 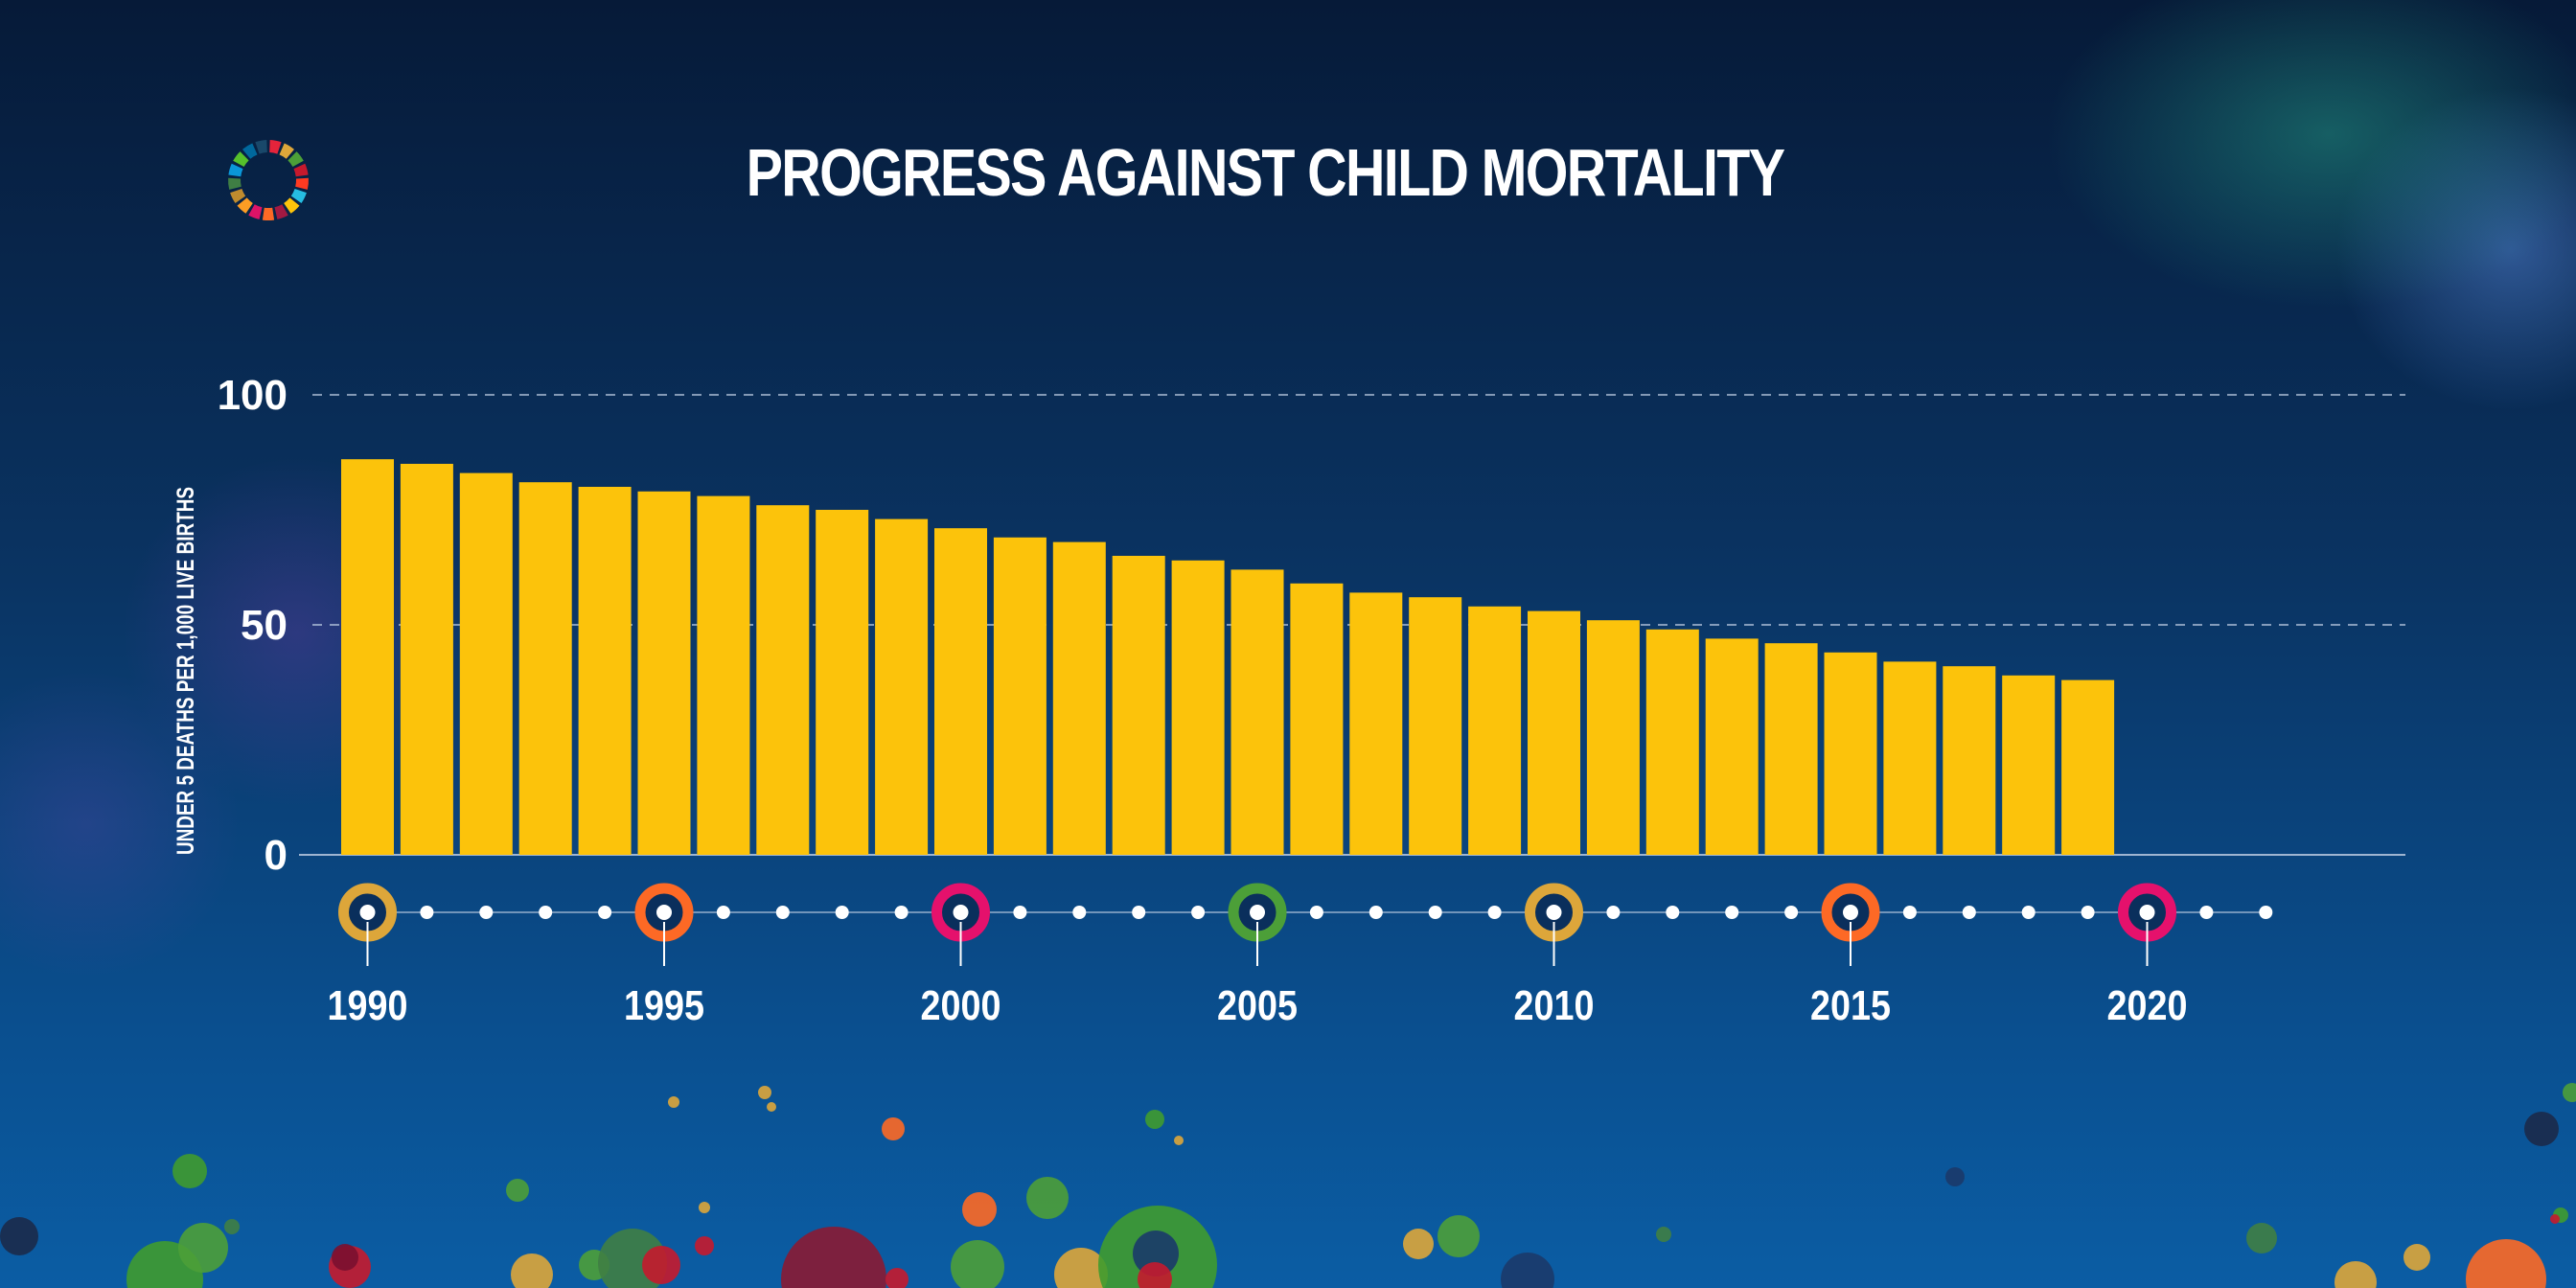 I want to click on bar-2004, so click(x=1198, y=707).